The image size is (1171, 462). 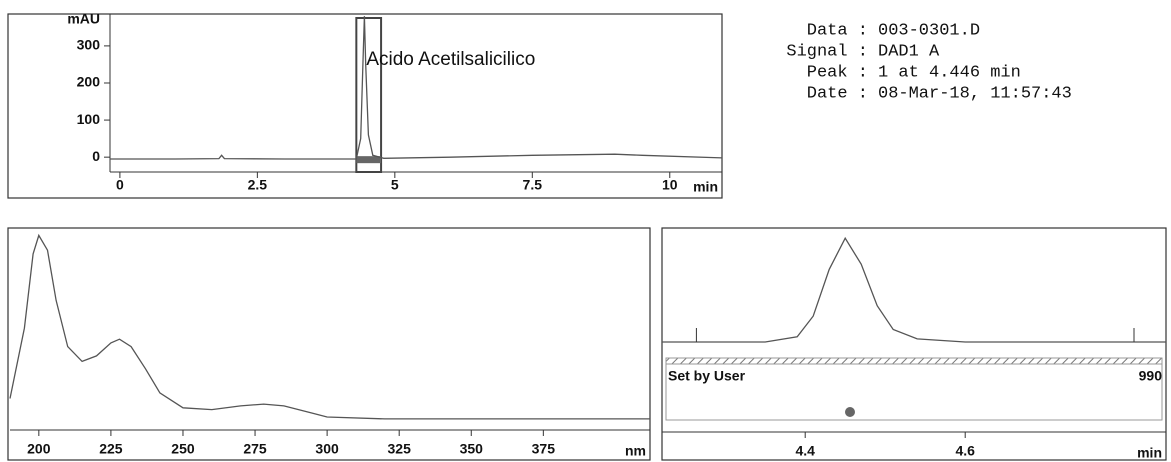 I want to click on x-tick-label: 4.4, so click(x=805, y=451).